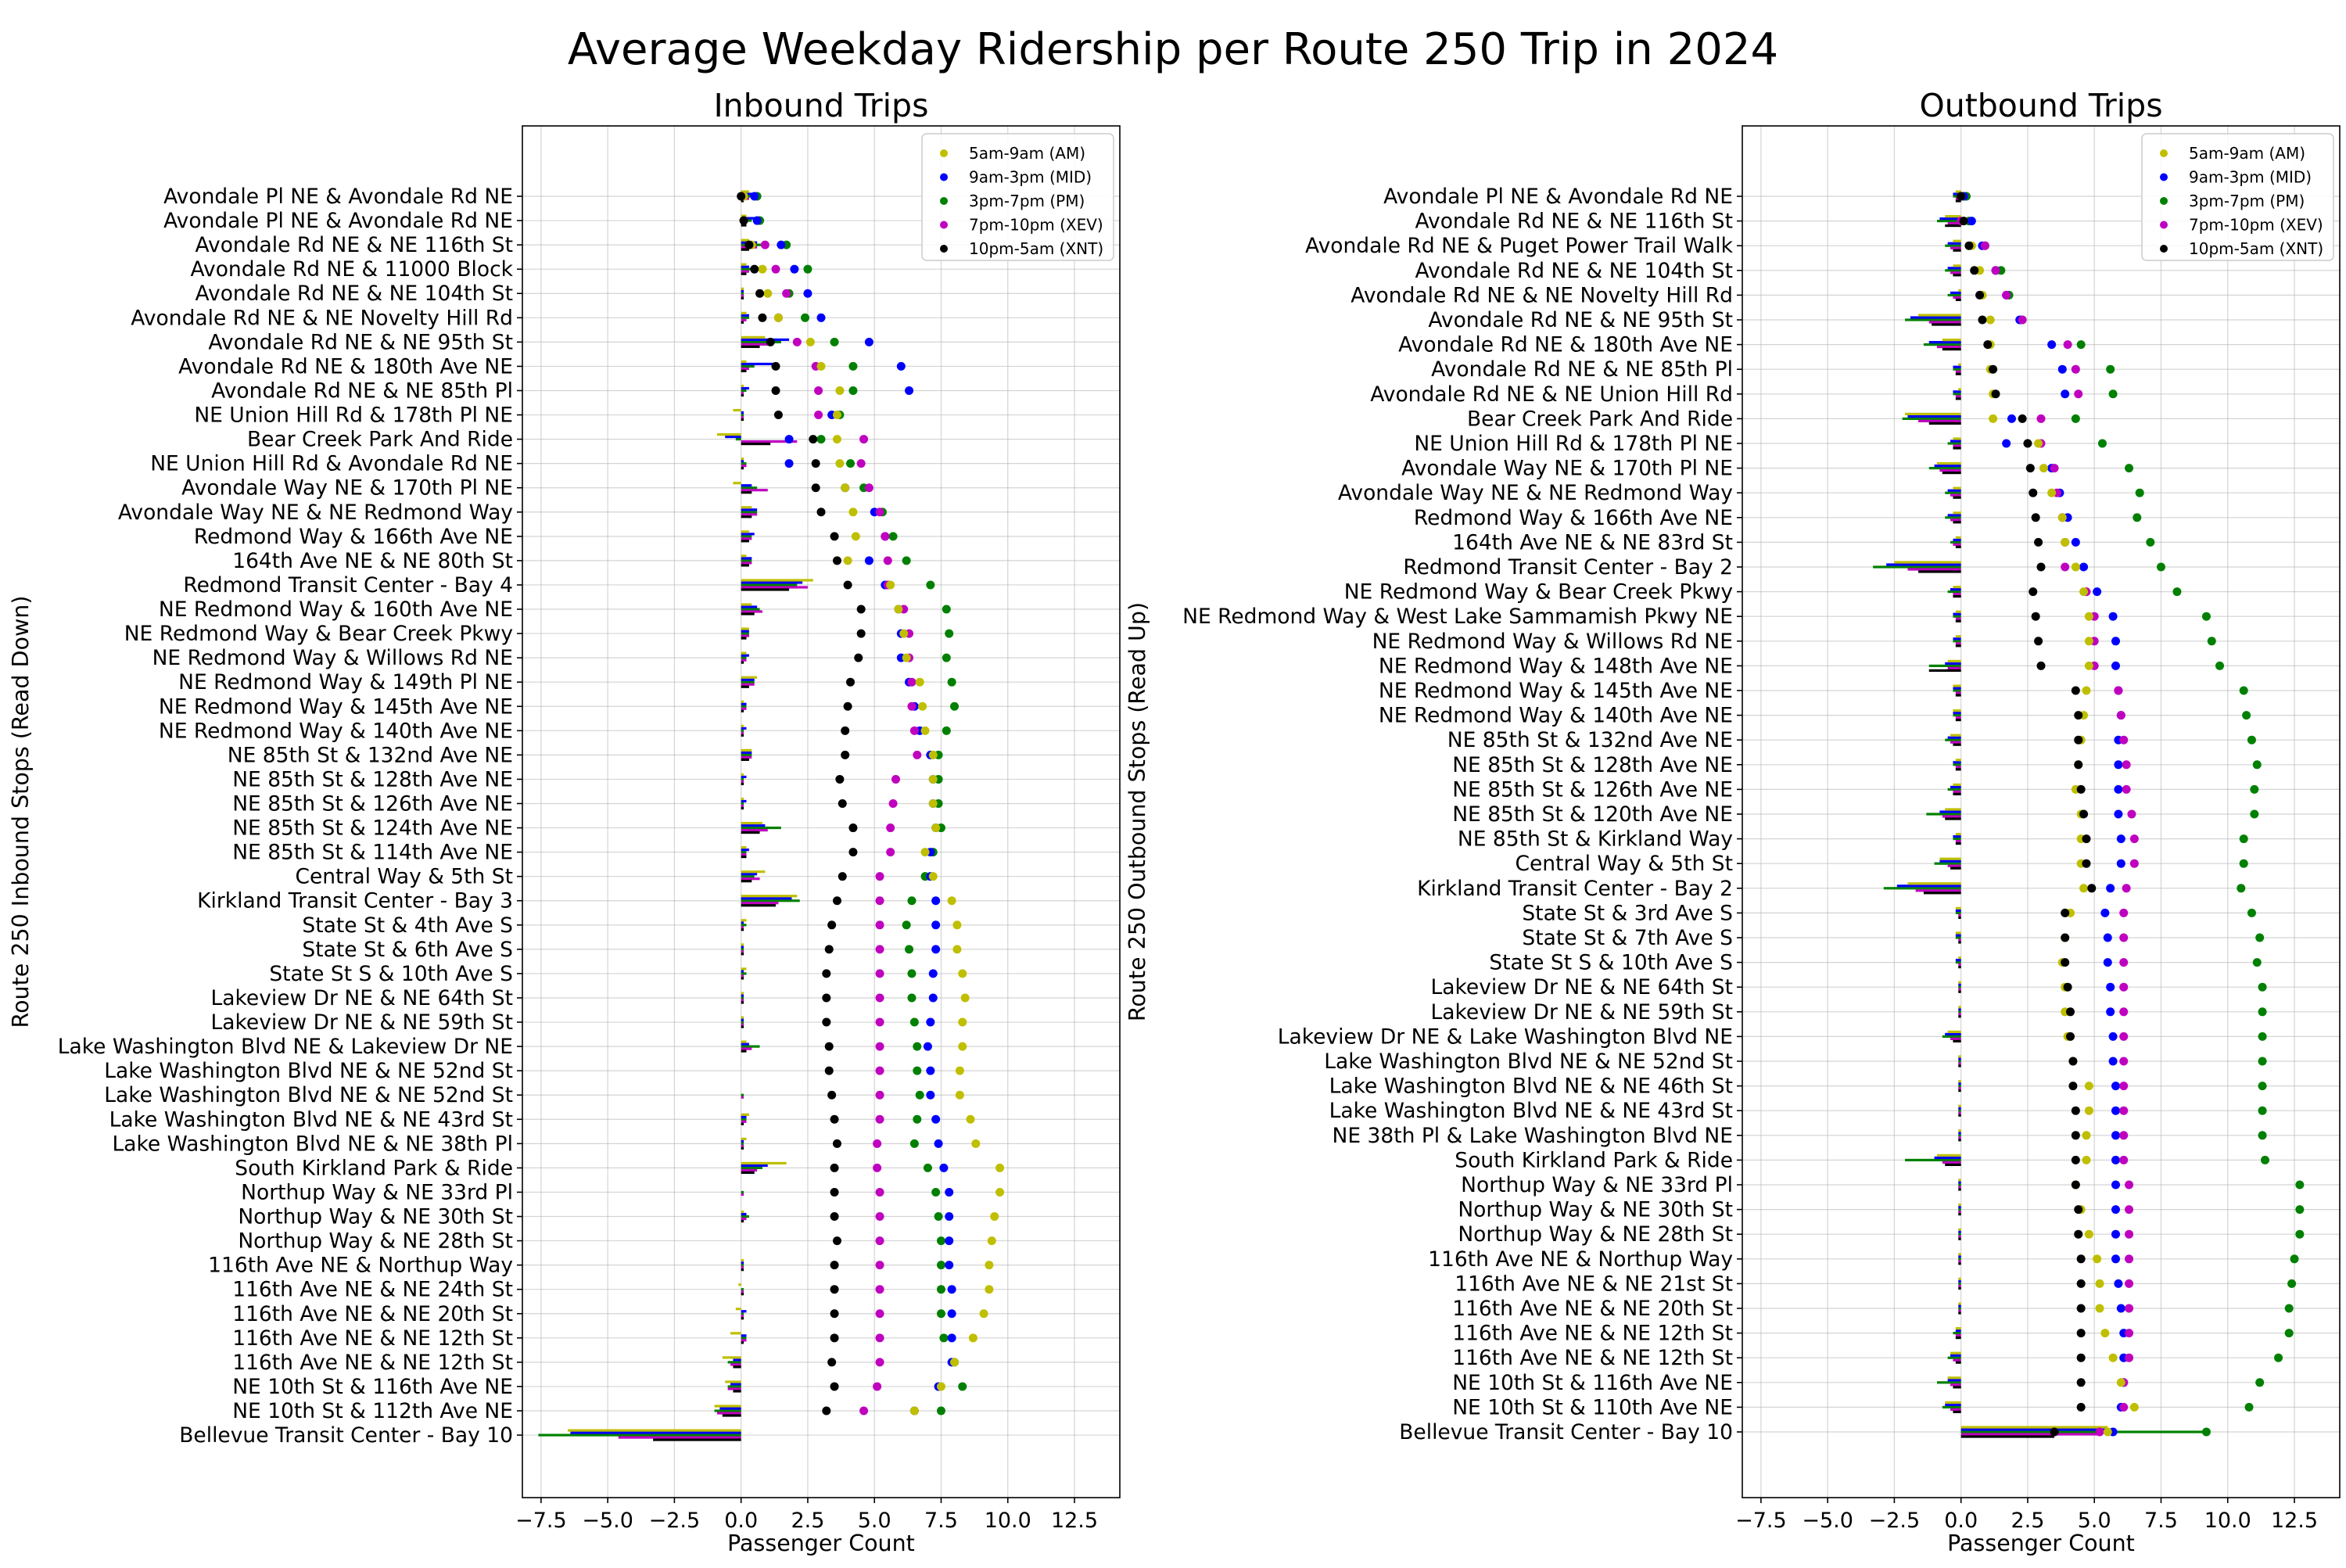 The width and height of the screenshot is (2346, 1568). What do you see at coordinates (376, 1241) in the screenshot?
I see `inbound-stop-label: Northup Way & NE 28th St` at bounding box center [376, 1241].